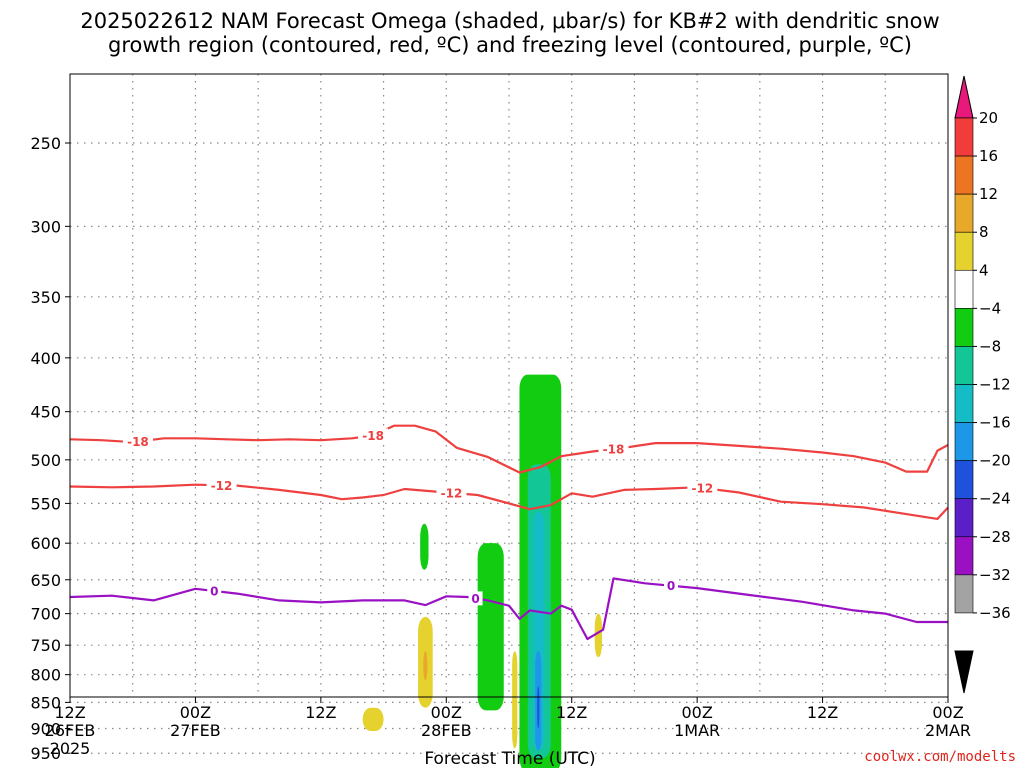  I want to click on colorbar-label: −8, so click(990, 346).